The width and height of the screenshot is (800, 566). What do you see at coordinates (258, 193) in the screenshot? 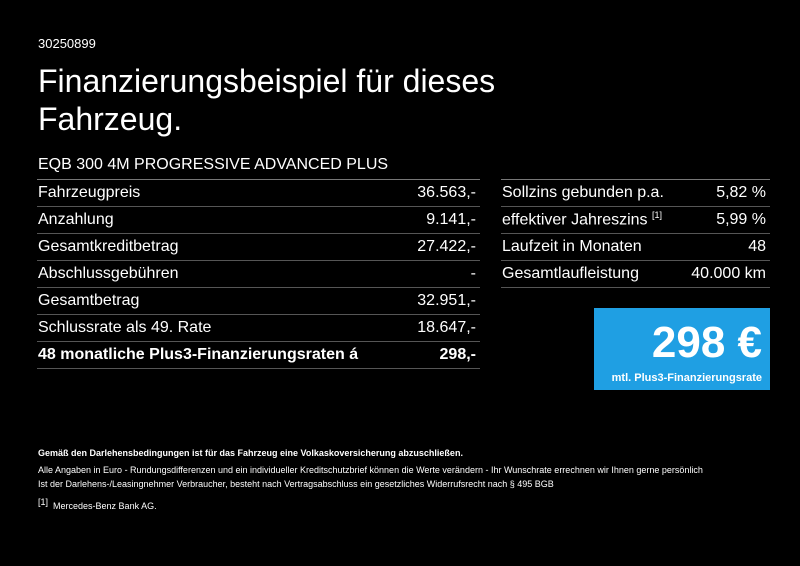
I see `table-row: Fahrzeugpreis 36.563,-` at bounding box center [258, 193].